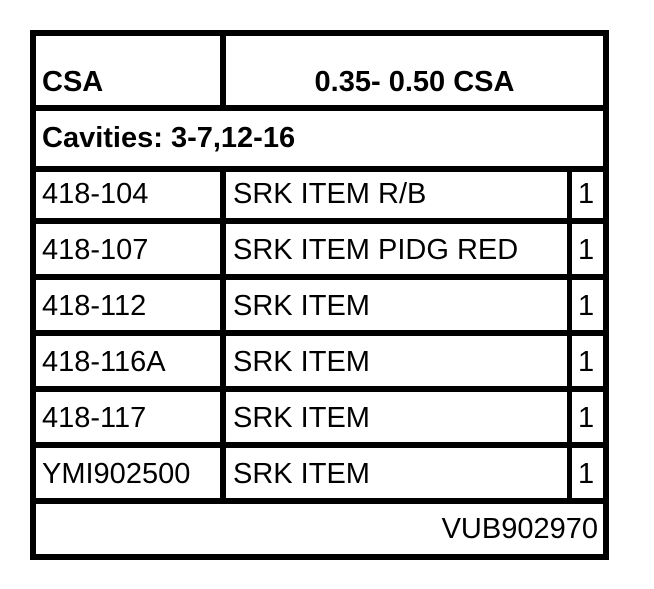 The image size is (654, 589). Describe the element at coordinates (319, 33) in the screenshot. I see `border-top` at that location.